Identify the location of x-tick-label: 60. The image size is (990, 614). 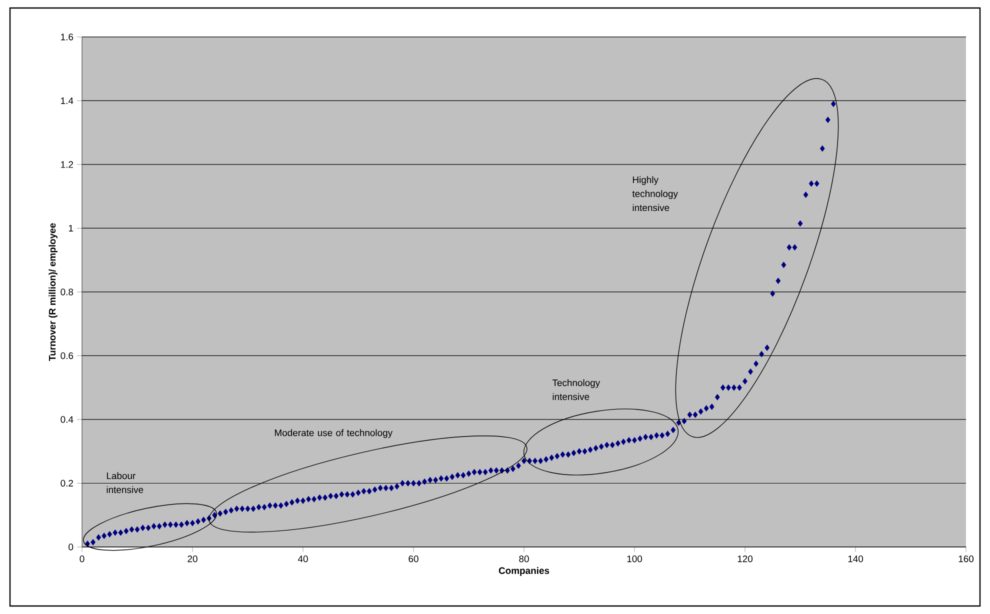
(413, 559).